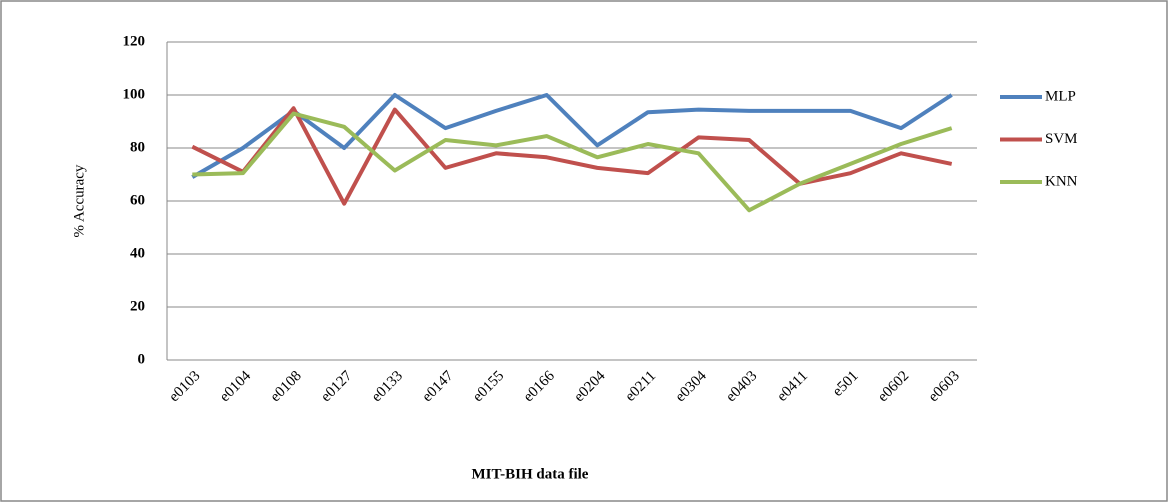  What do you see at coordinates (134, 41) in the screenshot?
I see `y-tick-label: 120` at bounding box center [134, 41].